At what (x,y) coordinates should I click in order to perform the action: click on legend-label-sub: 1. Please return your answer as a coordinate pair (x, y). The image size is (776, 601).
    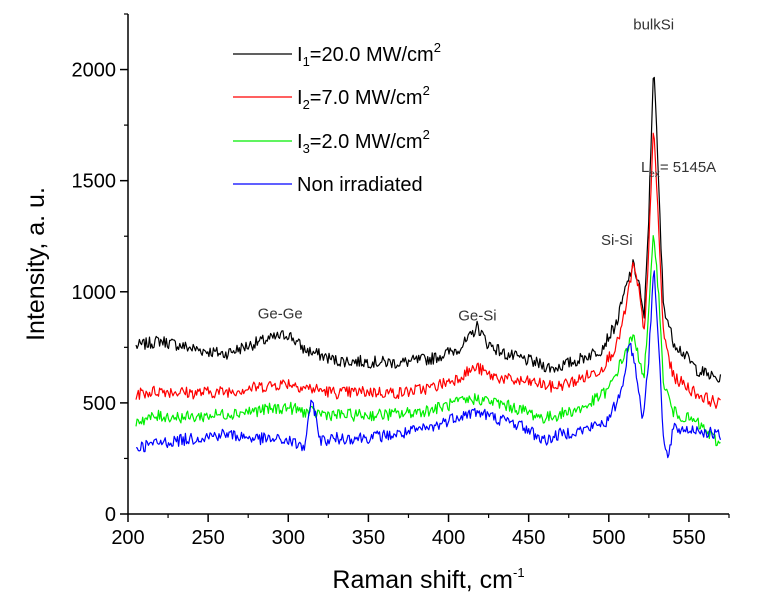
    Looking at the image, I should click on (306, 61).